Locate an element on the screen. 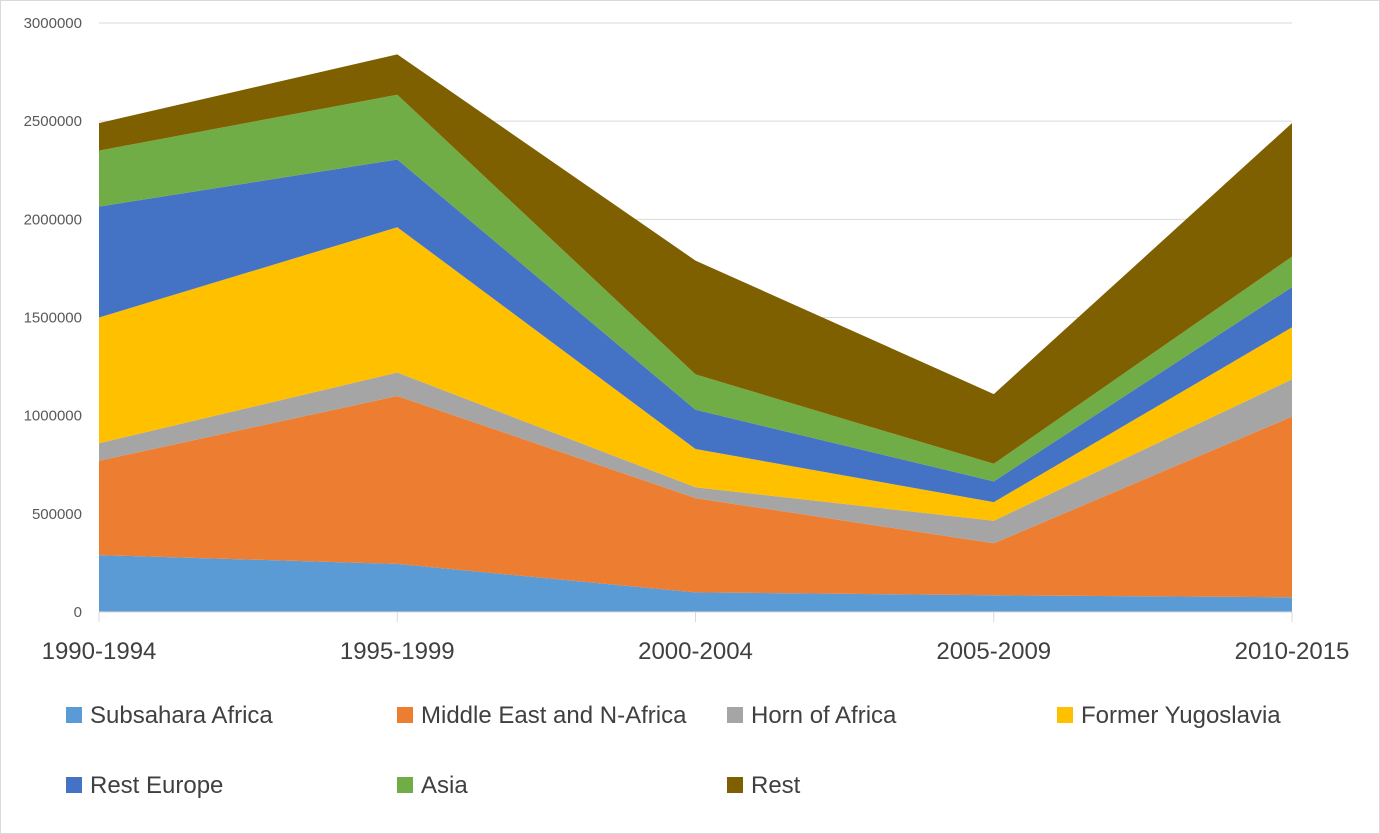 Image resolution: width=1380 pixels, height=834 pixels. legend-item-subsahara-africa: Subsahara Africa is located at coordinates (169, 715).